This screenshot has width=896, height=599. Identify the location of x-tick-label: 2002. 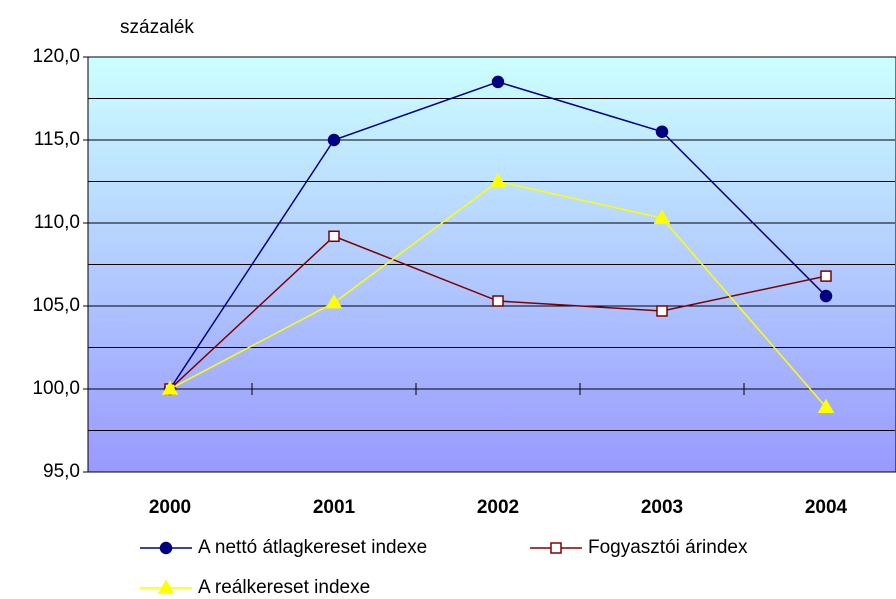
(498, 507).